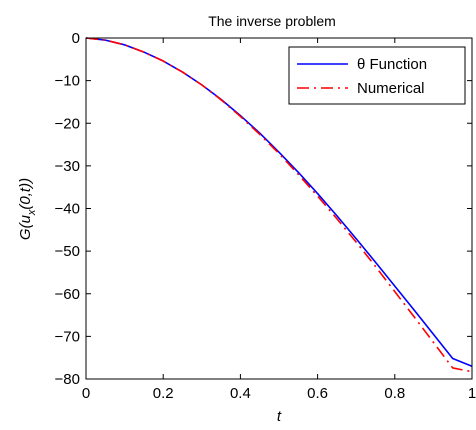 The image size is (476, 430). What do you see at coordinates (391, 88) in the screenshot?
I see `legend-label-numerical: Numerical` at bounding box center [391, 88].